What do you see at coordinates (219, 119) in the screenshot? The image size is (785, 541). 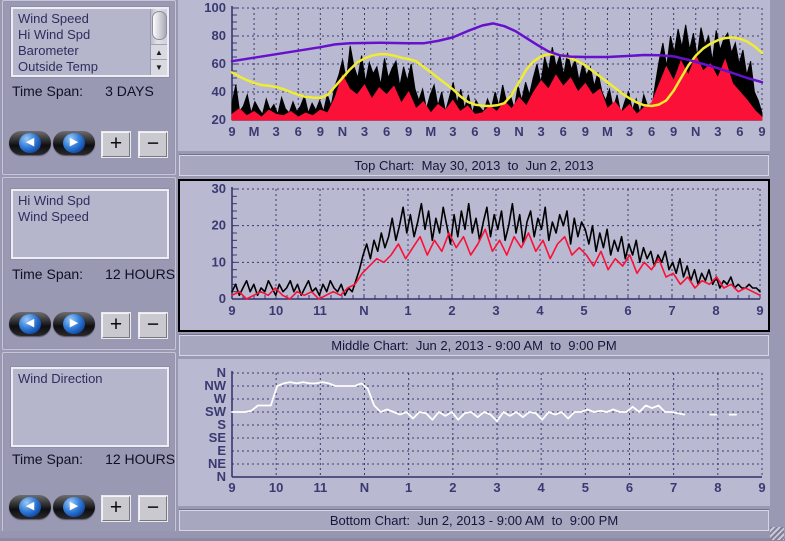 I see `svg-text: 20` at bounding box center [219, 119].